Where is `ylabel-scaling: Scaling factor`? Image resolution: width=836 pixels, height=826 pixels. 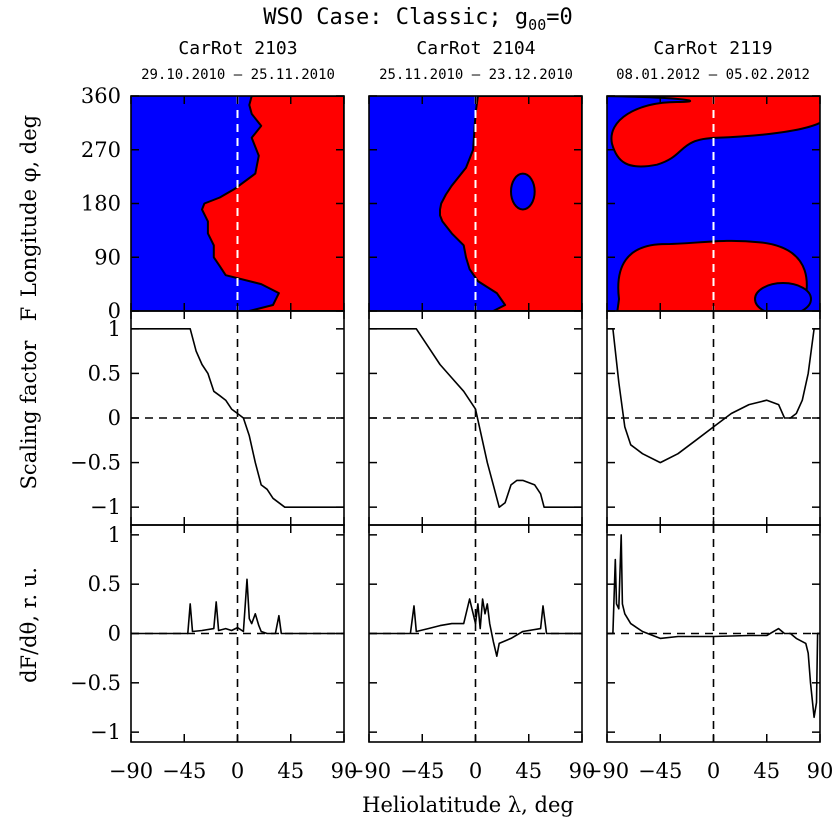
ylabel-scaling: Scaling factor is located at coordinates (29, 415).